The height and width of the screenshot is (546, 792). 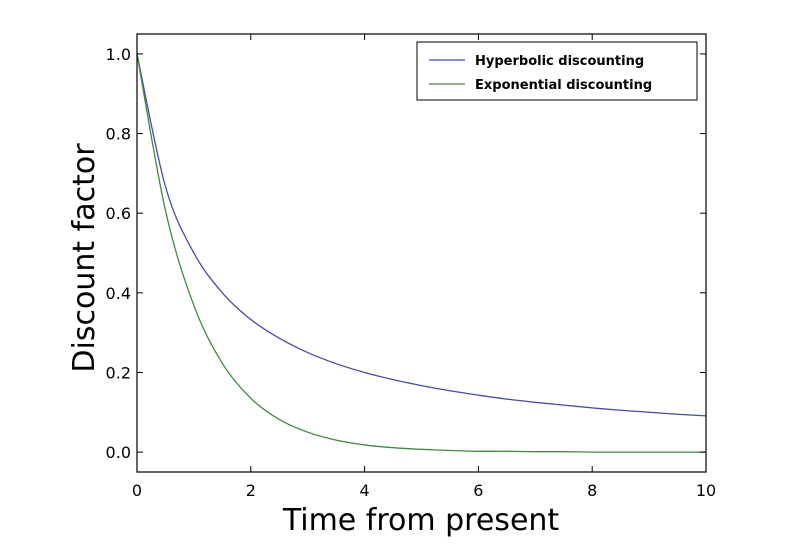 I want to click on legend-box, so click(x=557, y=71).